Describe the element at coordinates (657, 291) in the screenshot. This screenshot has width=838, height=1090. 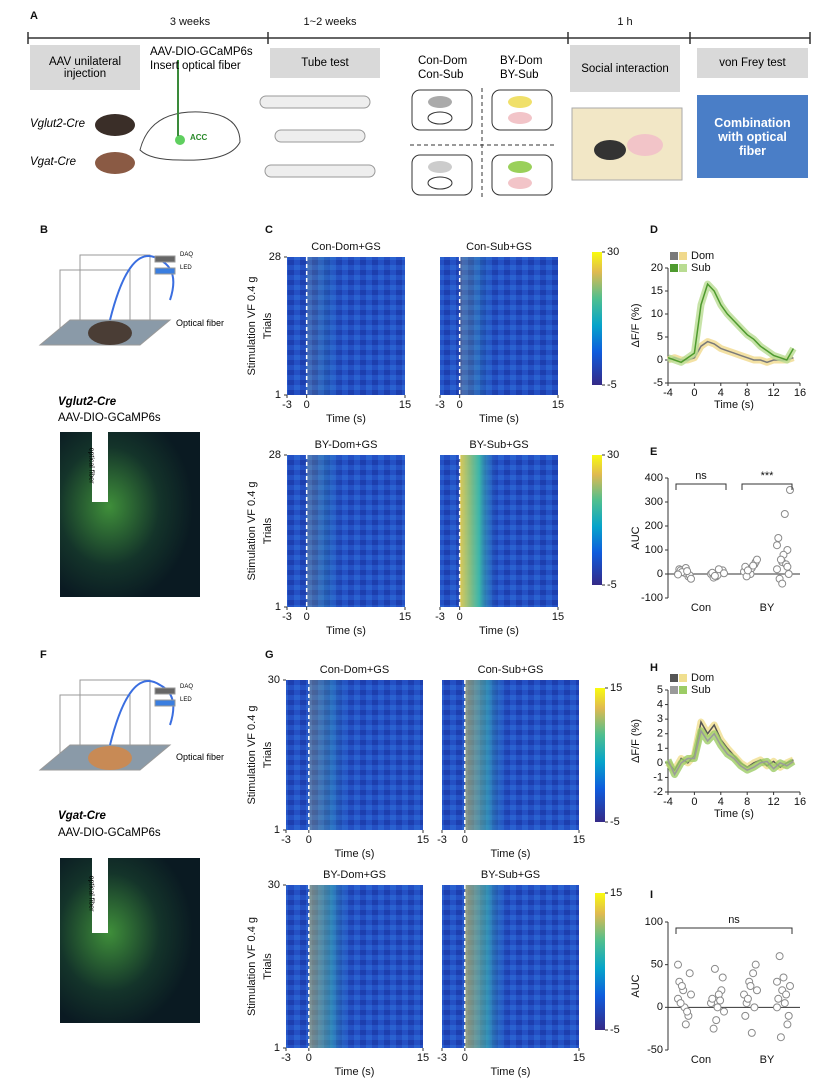
I see `y-tick-label: 15` at that location.